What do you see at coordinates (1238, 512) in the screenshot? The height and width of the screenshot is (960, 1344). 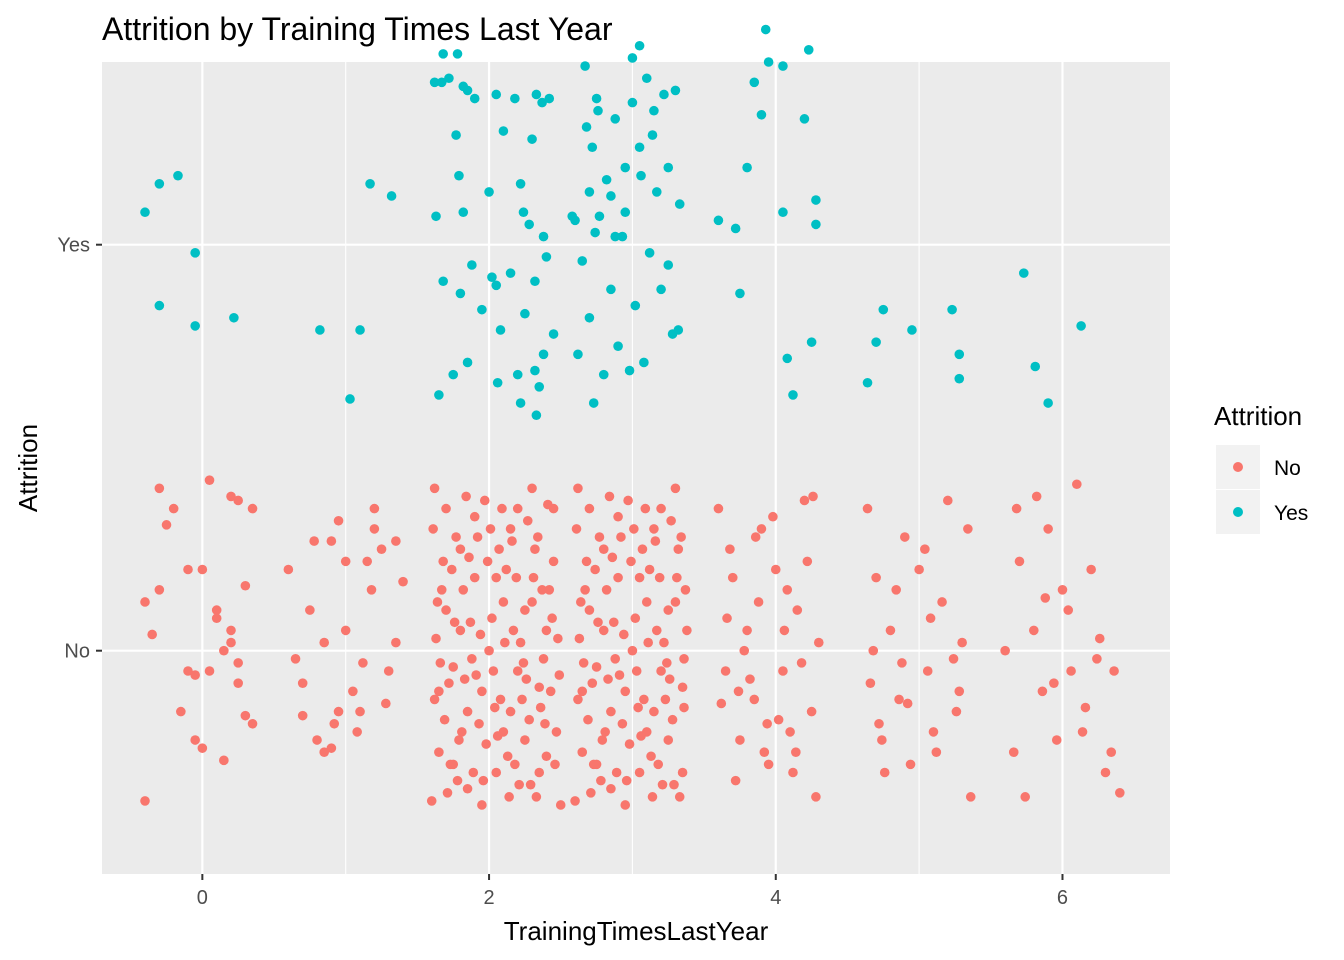 I see `legend-swatch` at bounding box center [1238, 512].